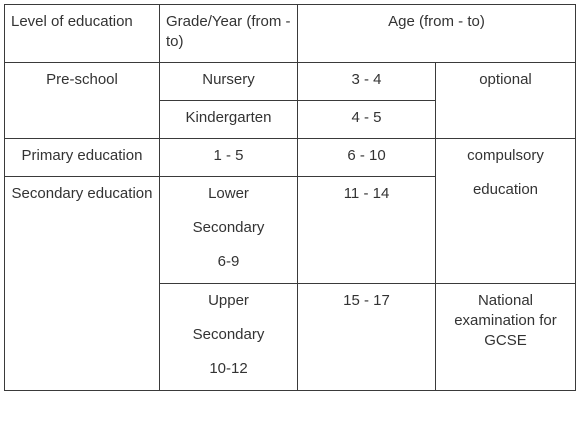  I want to click on upper-line1: Upper, so click(228, 300).